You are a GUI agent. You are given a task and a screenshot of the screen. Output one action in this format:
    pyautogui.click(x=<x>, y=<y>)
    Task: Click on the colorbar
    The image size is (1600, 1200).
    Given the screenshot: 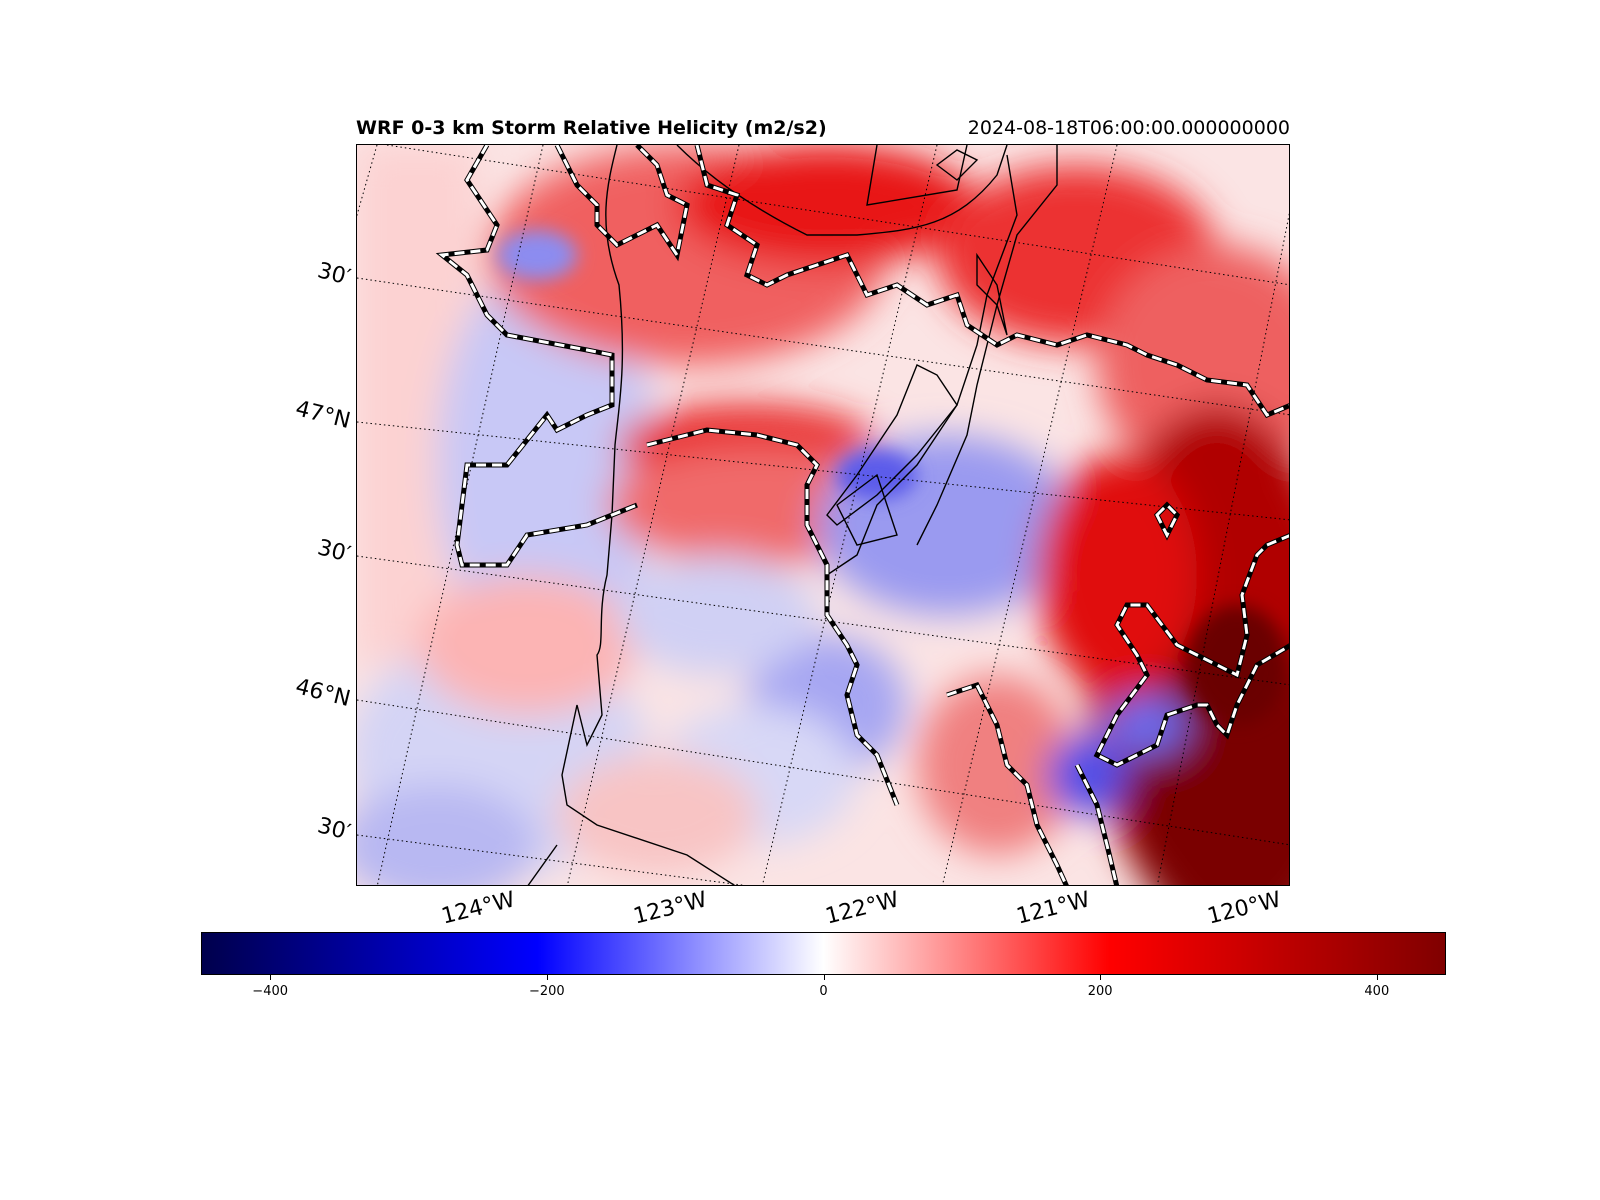 What is the action you would take?
    pyautogui.click(x=823, y=953)
    